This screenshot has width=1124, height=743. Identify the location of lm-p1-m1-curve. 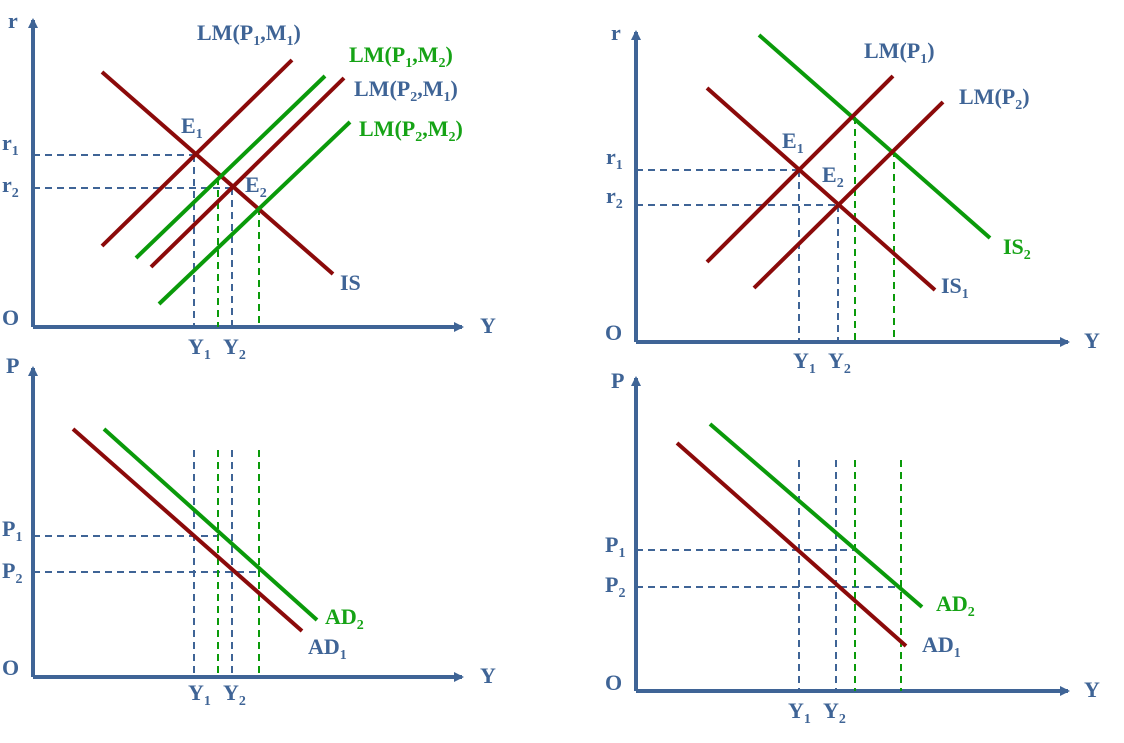
(197, 153).